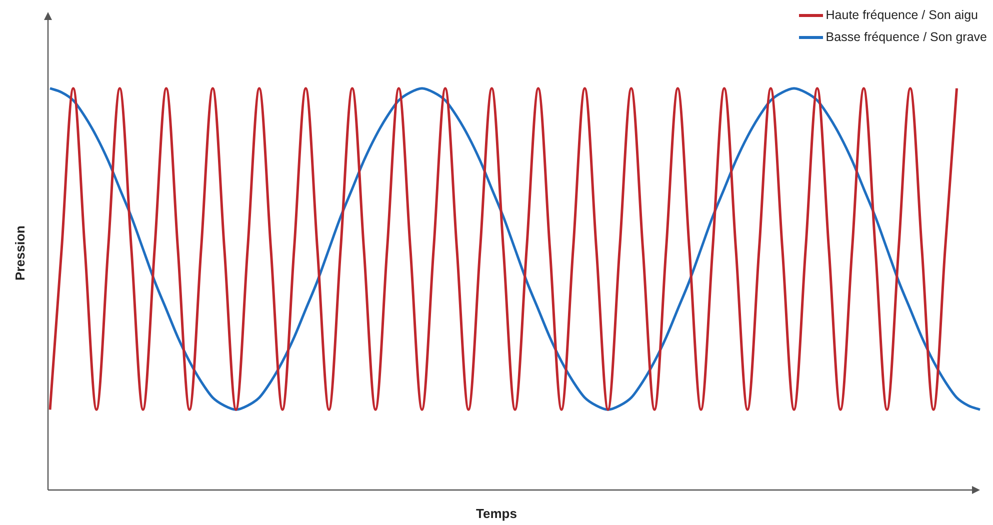  Describe the element at coordinates (20, 253) in the screenshot. I see `y-axis-title: Pression` at that location.